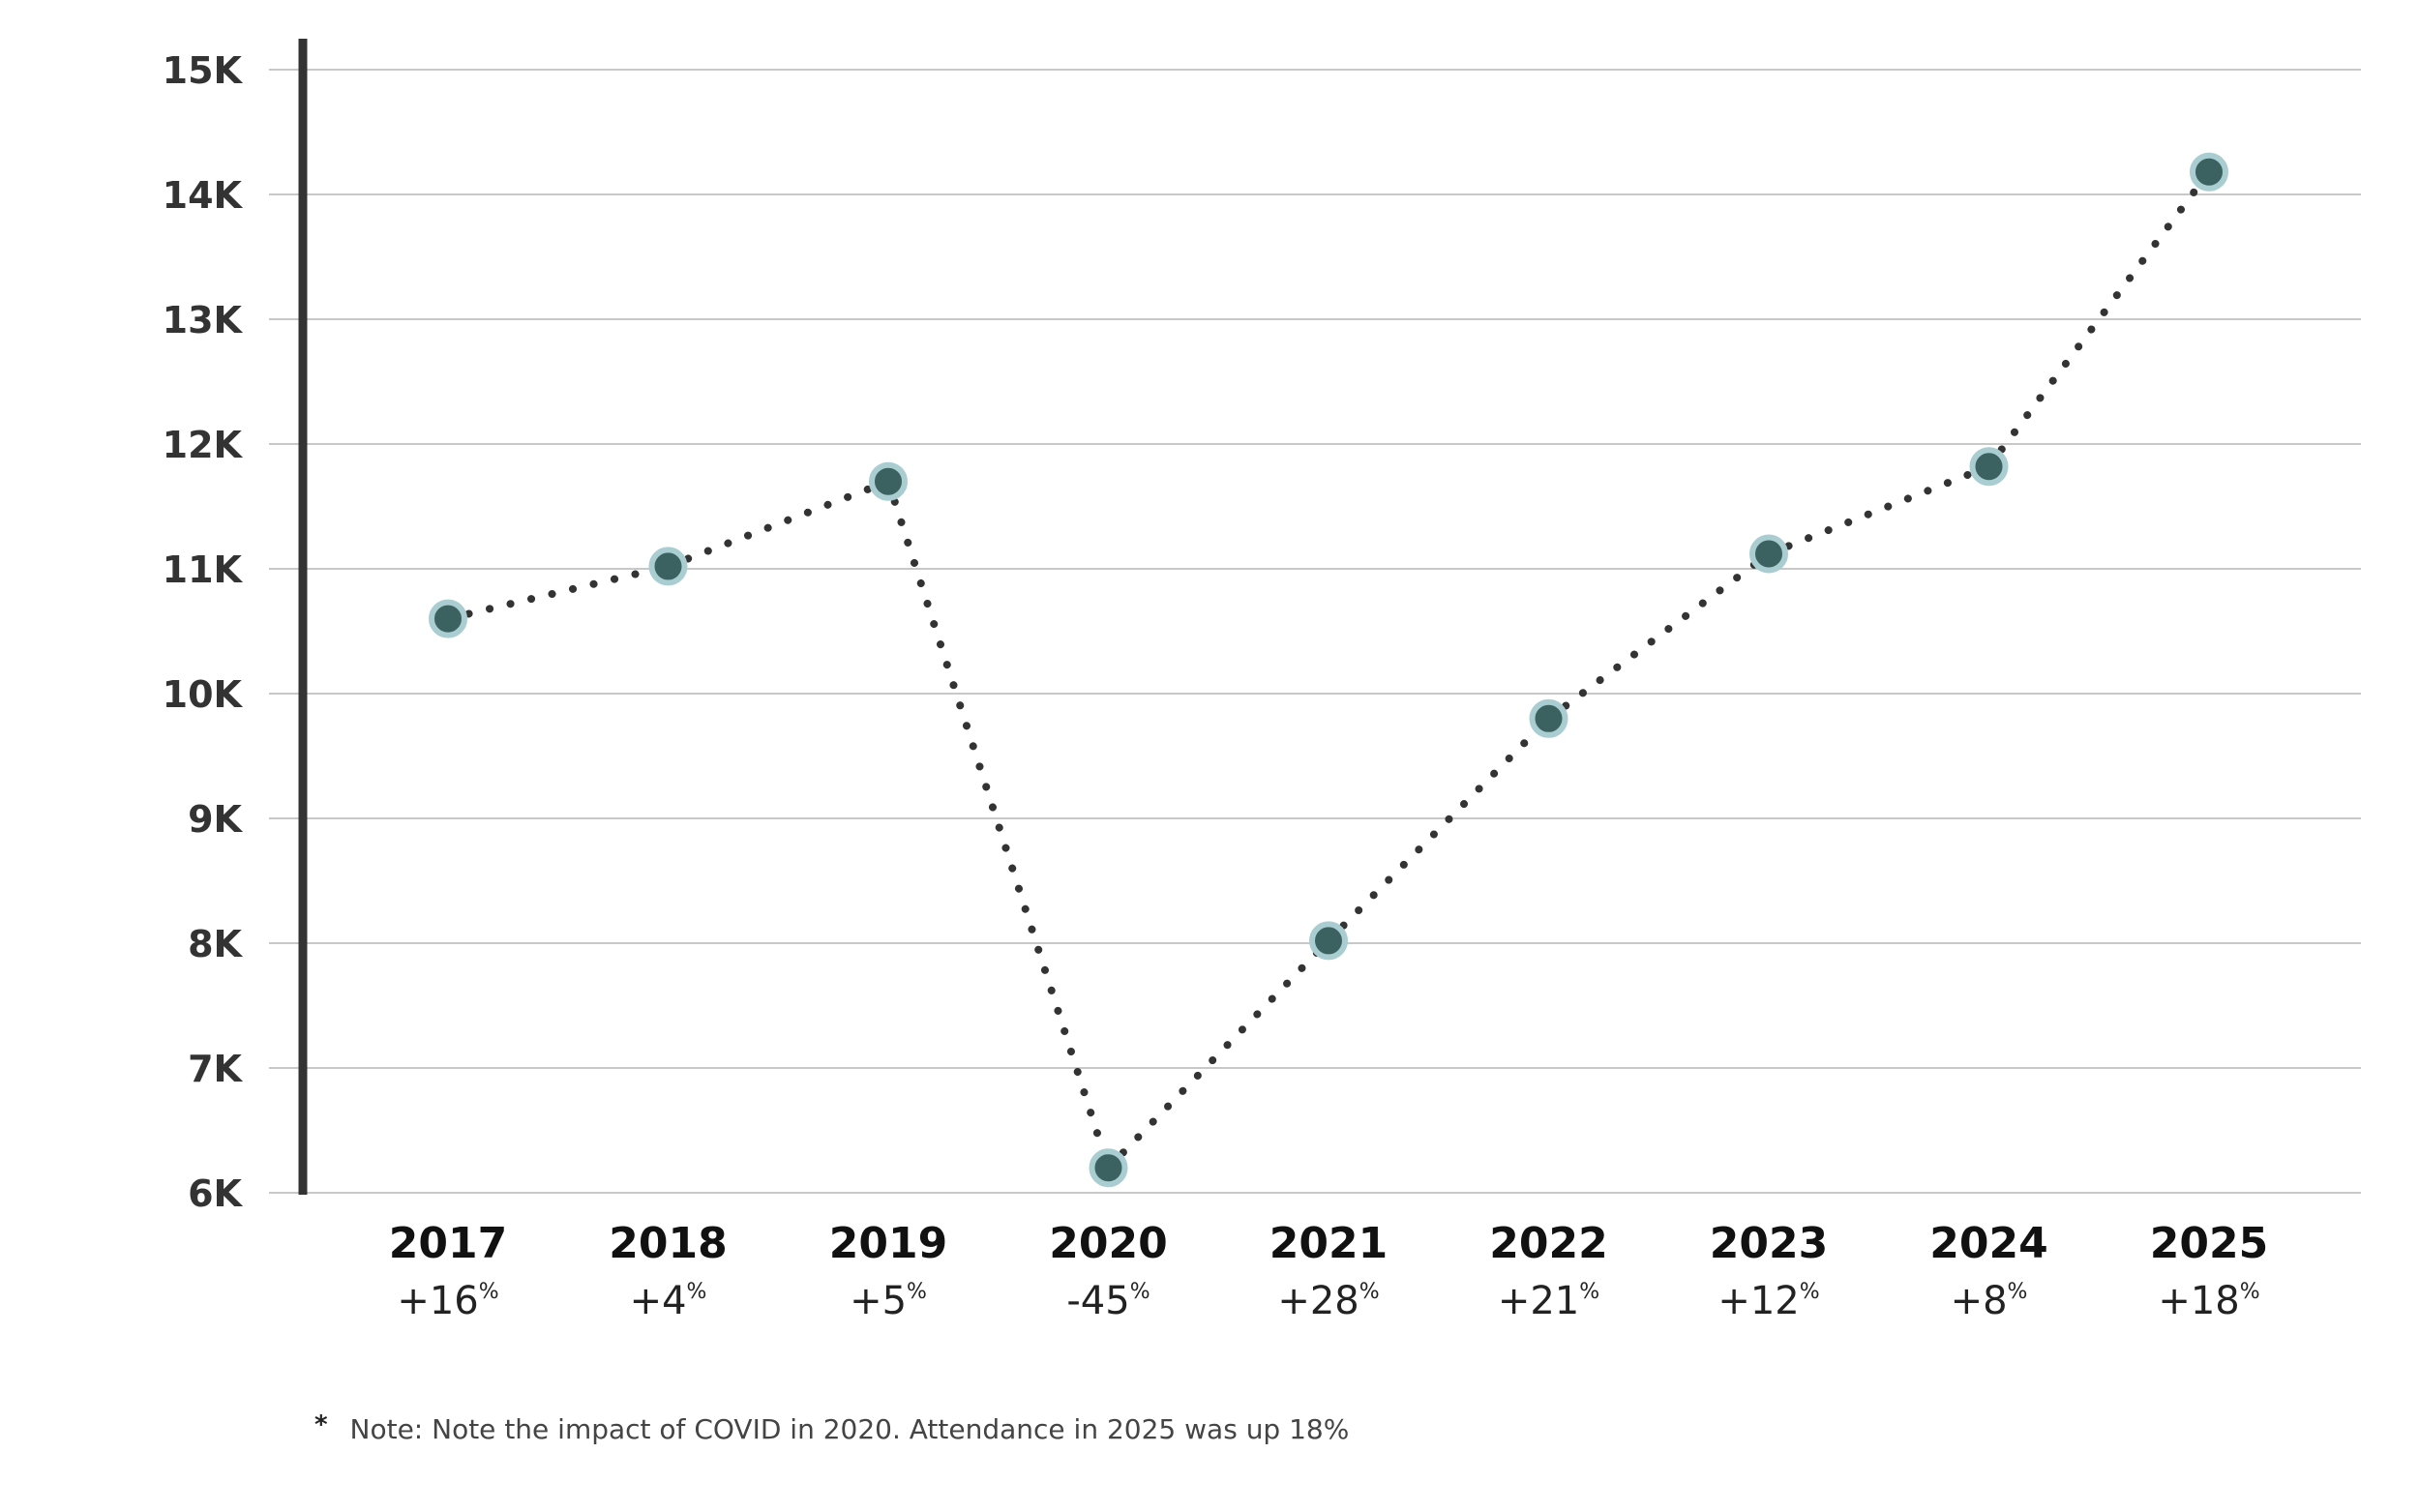 The height and width of the screenshot is (1512, 2419). I want to click on y-tick-label: 9K, so click(216, 820).